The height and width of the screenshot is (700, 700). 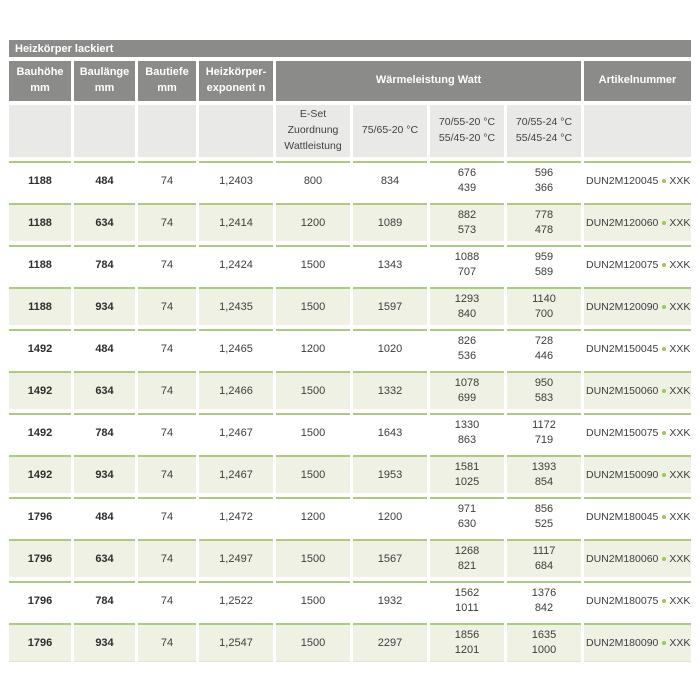 I want to click on artikelnummer-text: DUN2M180075, so click(x=622, y=600).